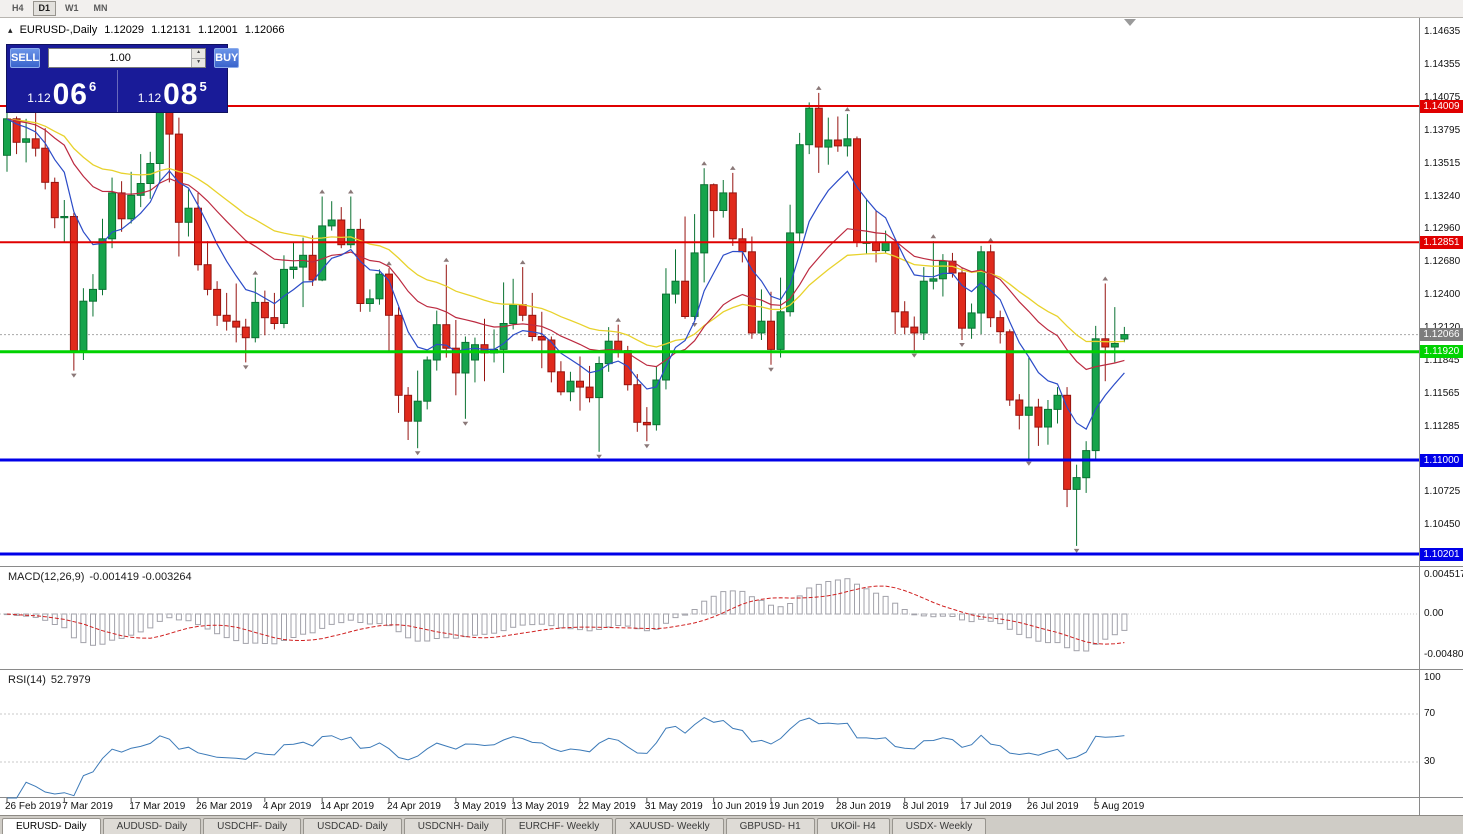 This screenshot has width=1463, height=834. Describe the element at coordinates (1434, 613) in the screenshot. I see `macd-axis-label: 0.00` at that location.